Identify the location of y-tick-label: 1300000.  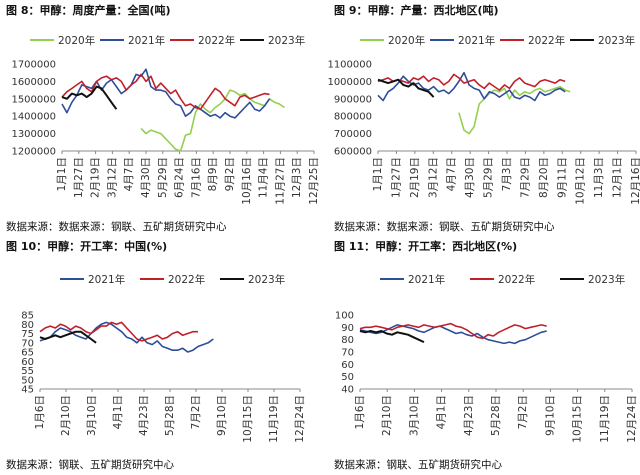
(33, 134).